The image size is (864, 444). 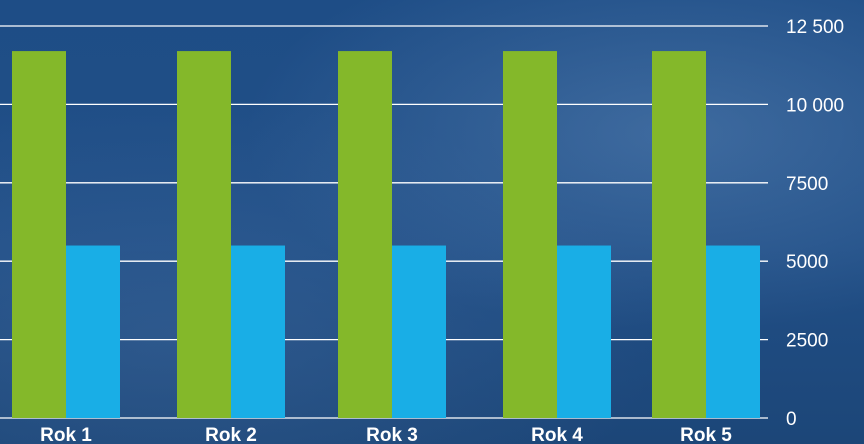 I want to click on y-tick-label: 12 500, so click(x=815, y=27).